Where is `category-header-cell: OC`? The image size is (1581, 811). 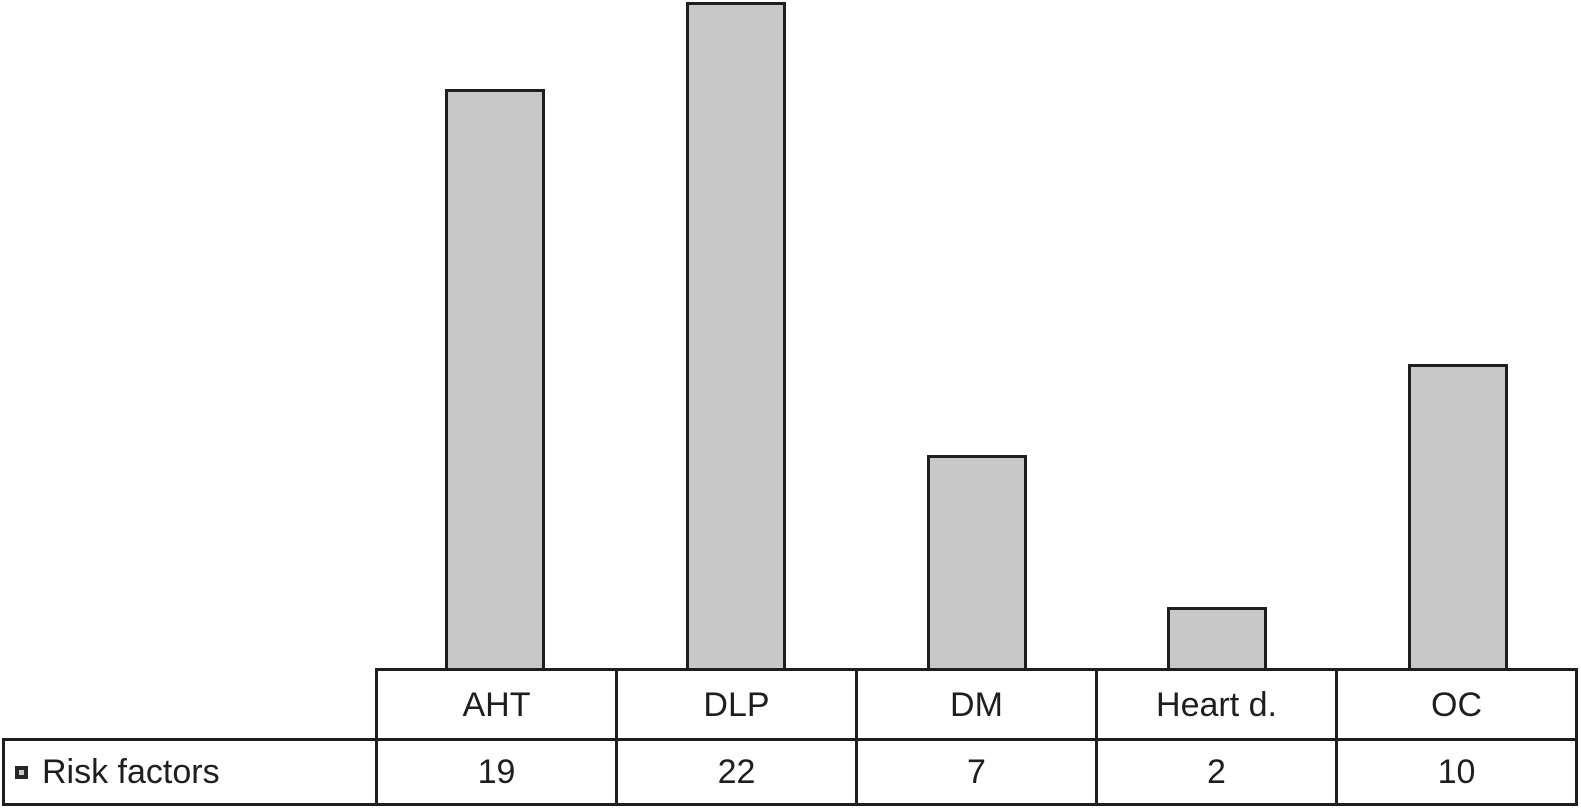 category-header-cell: OC is located at coordinates (1456, 703).